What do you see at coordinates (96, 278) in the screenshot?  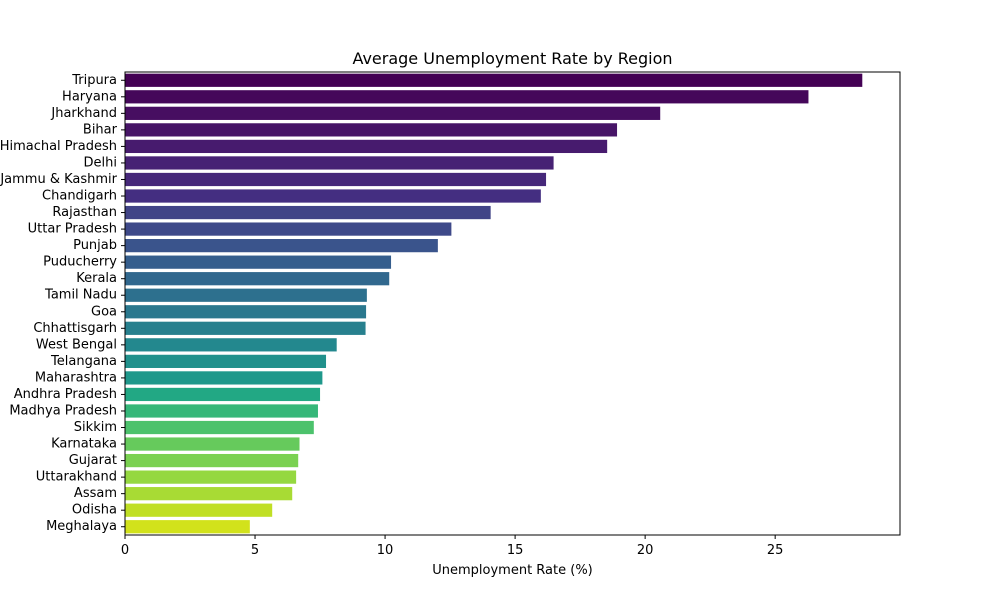 I see `y-tick-label: Kerala` at bounding box center [96, 278].